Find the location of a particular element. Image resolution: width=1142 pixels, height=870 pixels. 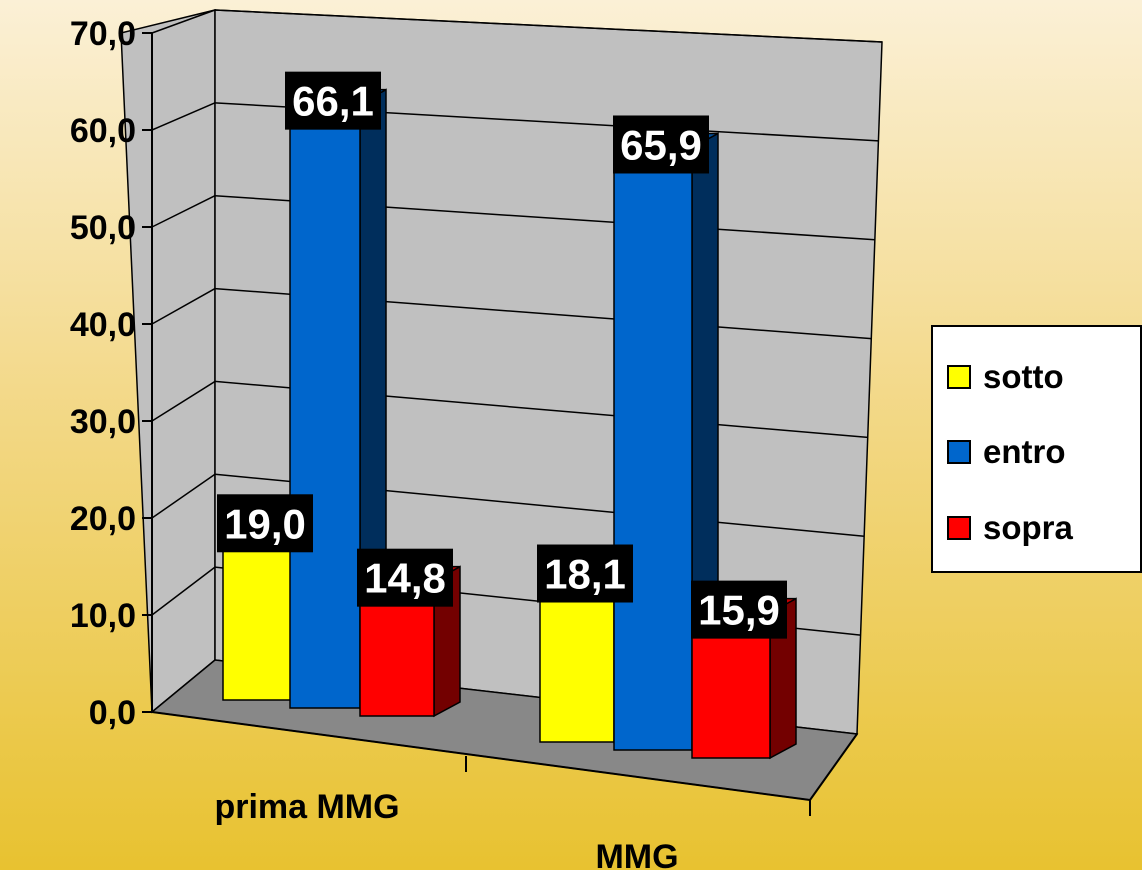

legend-item-sotto: sotto is located at coordinates (1005, 377).